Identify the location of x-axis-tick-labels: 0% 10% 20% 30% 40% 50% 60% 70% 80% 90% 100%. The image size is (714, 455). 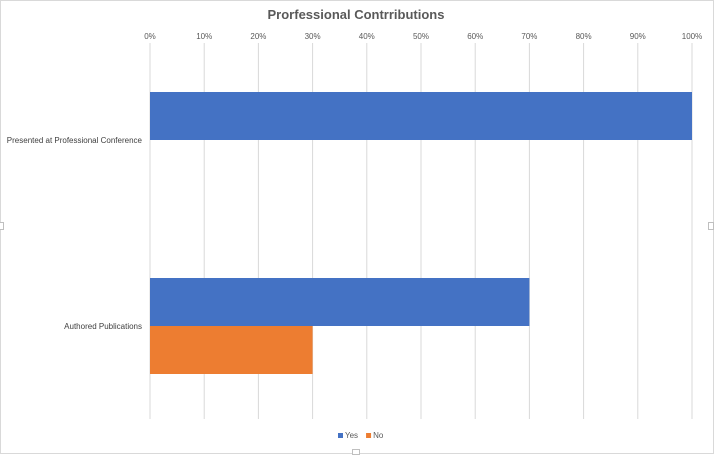
(423, 36).